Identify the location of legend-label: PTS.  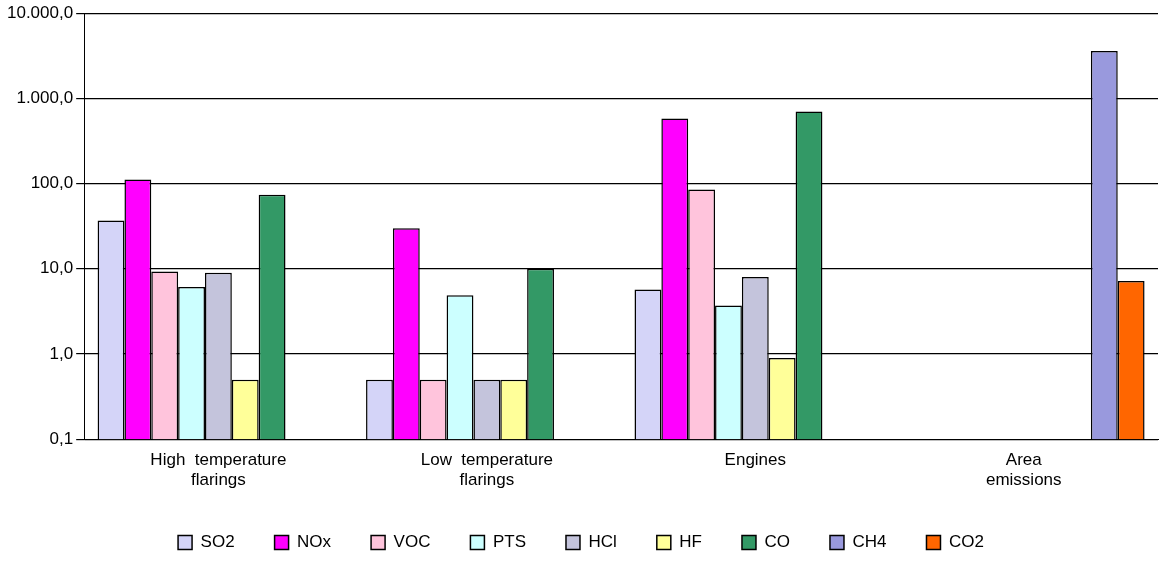
(509, 542).